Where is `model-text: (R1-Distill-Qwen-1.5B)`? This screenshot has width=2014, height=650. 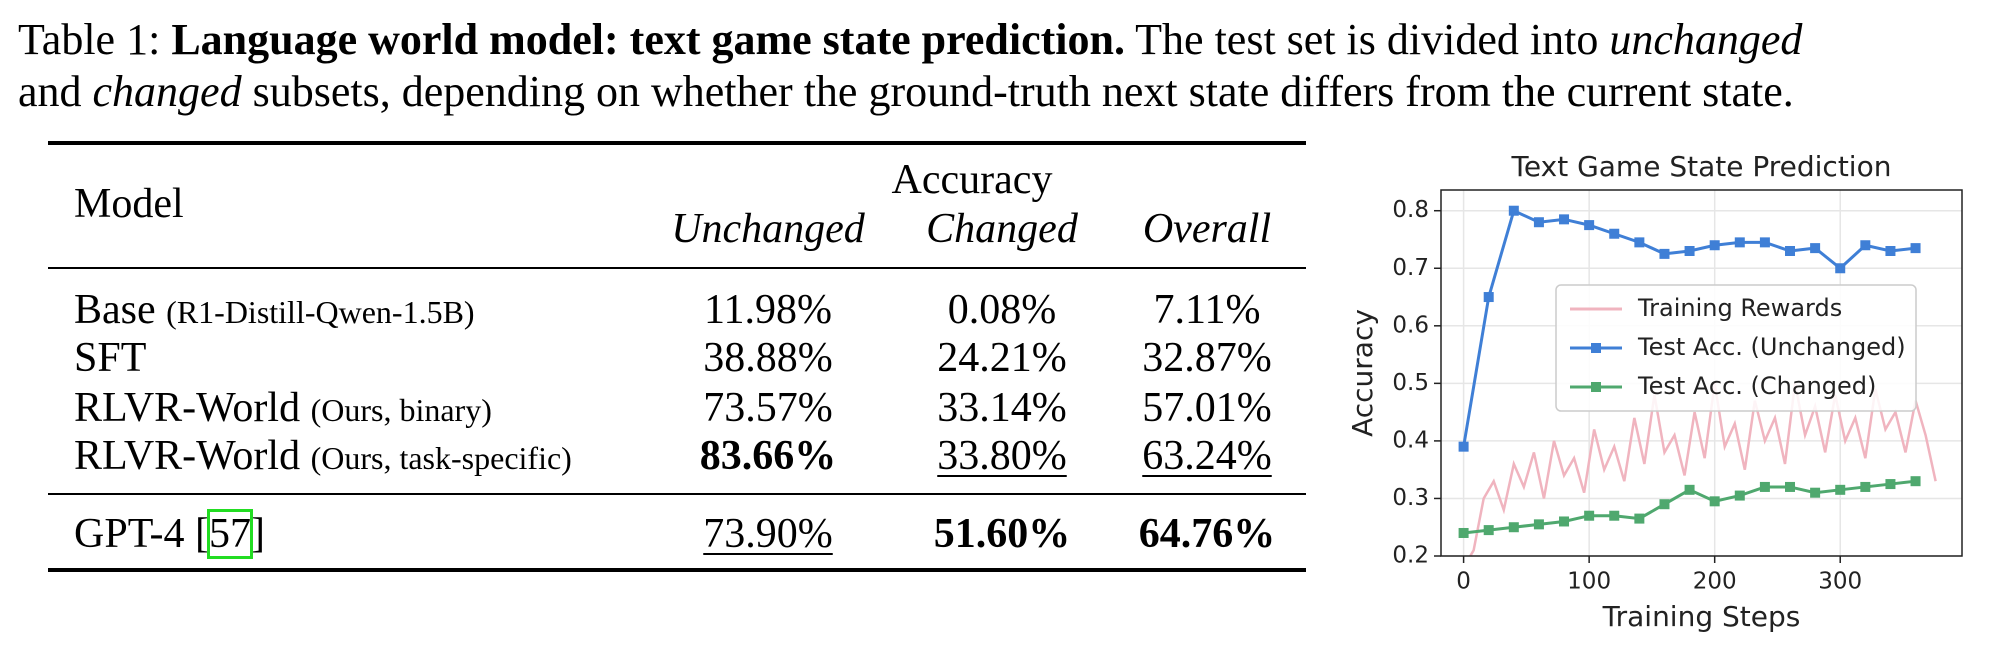 model-text: (R1-Distill-Qwen-1.5B) is located at coordinates (320, 312).